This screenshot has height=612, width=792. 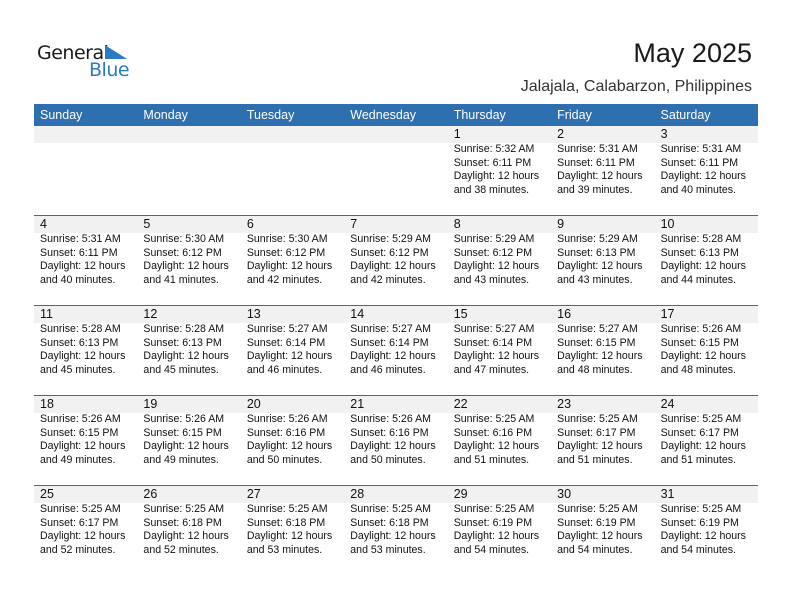 What do you see at coordinates (181, 369) in the screenshot?
I see `daylight-minutes: and 45 minutes.` at bounding box center [181, 369].